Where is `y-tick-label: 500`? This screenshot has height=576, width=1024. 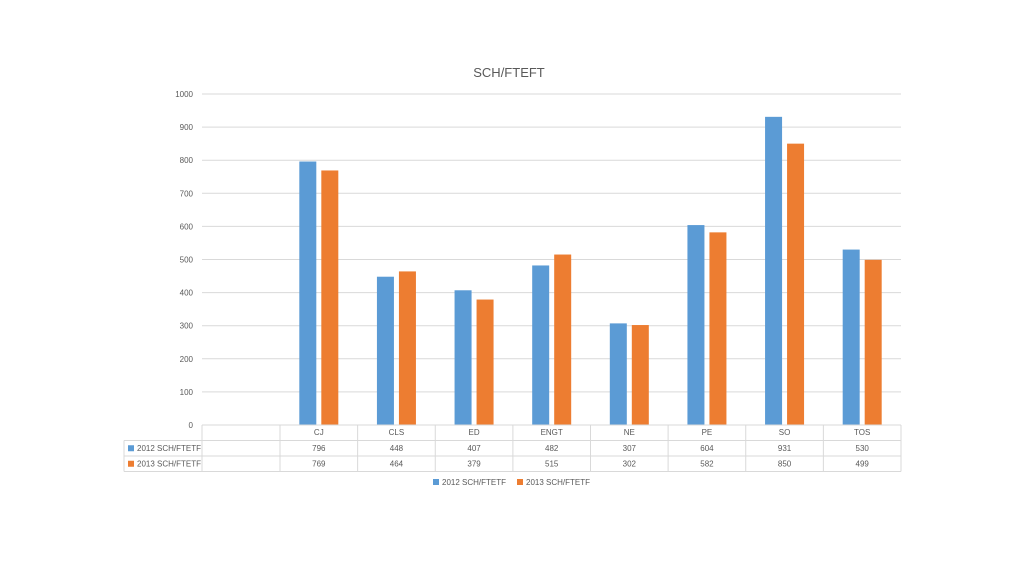
y-tick-label: 500 is located at coordinates (187, 260).